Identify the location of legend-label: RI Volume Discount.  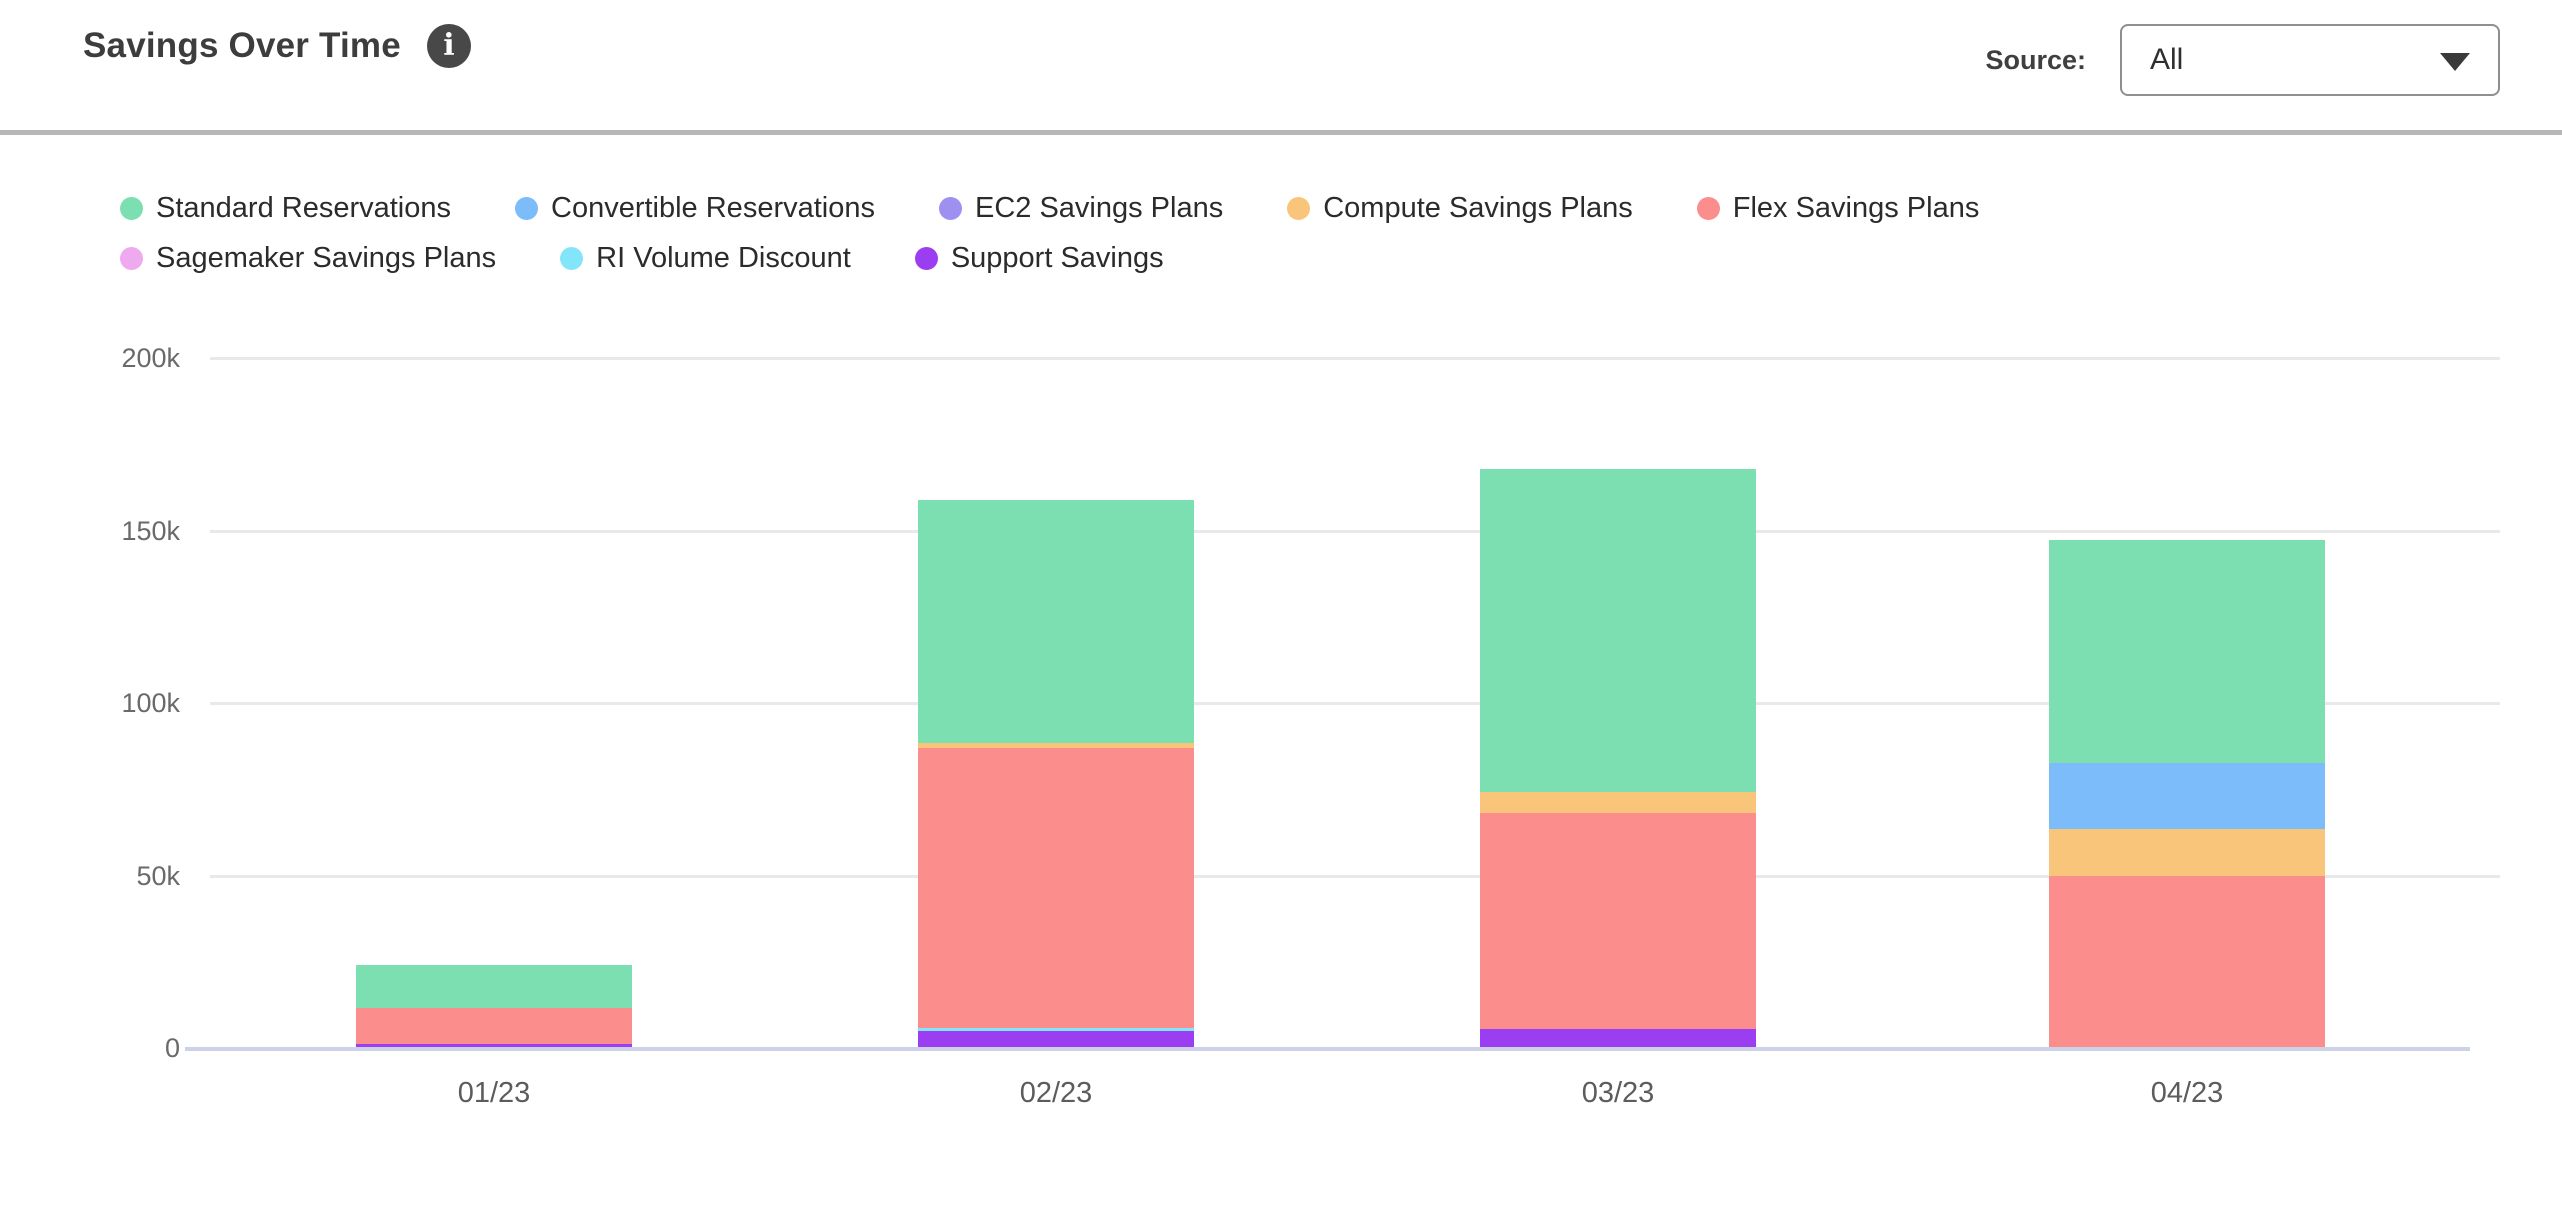
(723, 257).